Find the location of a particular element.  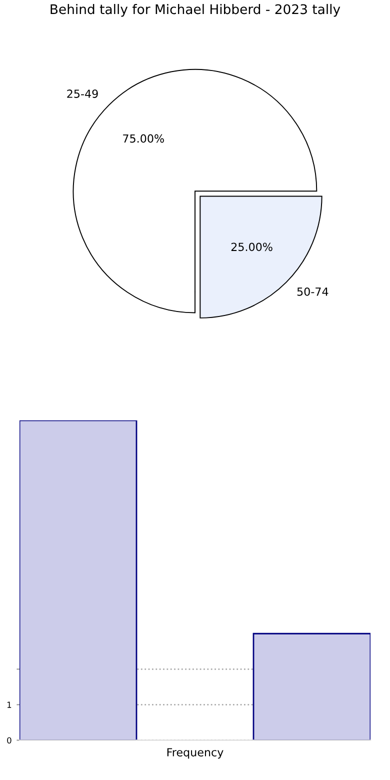

y-tick-label: 1 is located at coordinates (9, 705).